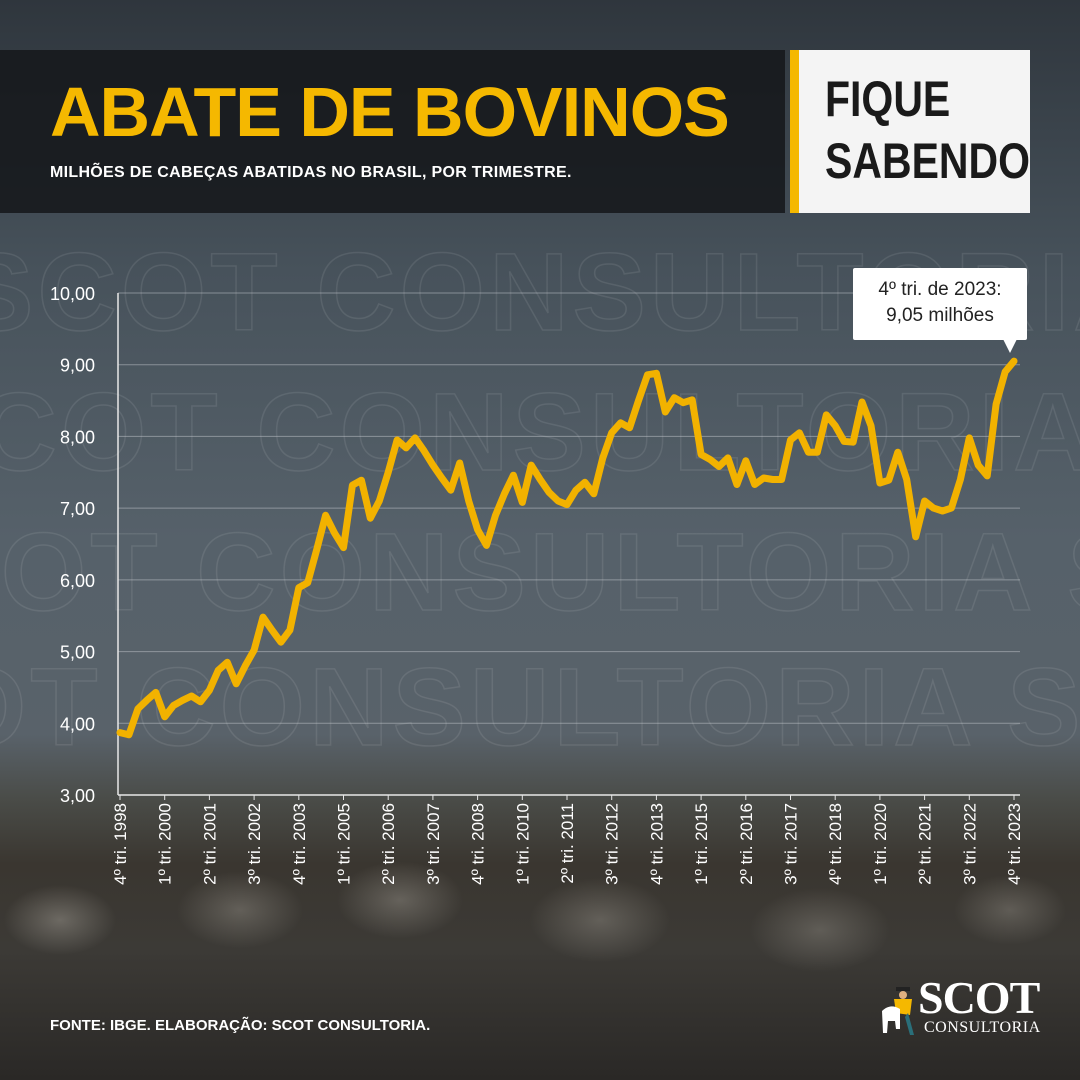 This screenshot has width=1080, height=1080. What do you see at coordinates (701, 844) in the screenshot?
I see `x-tick-label: 1º tri. 2015` at bounding box center [701, 844].